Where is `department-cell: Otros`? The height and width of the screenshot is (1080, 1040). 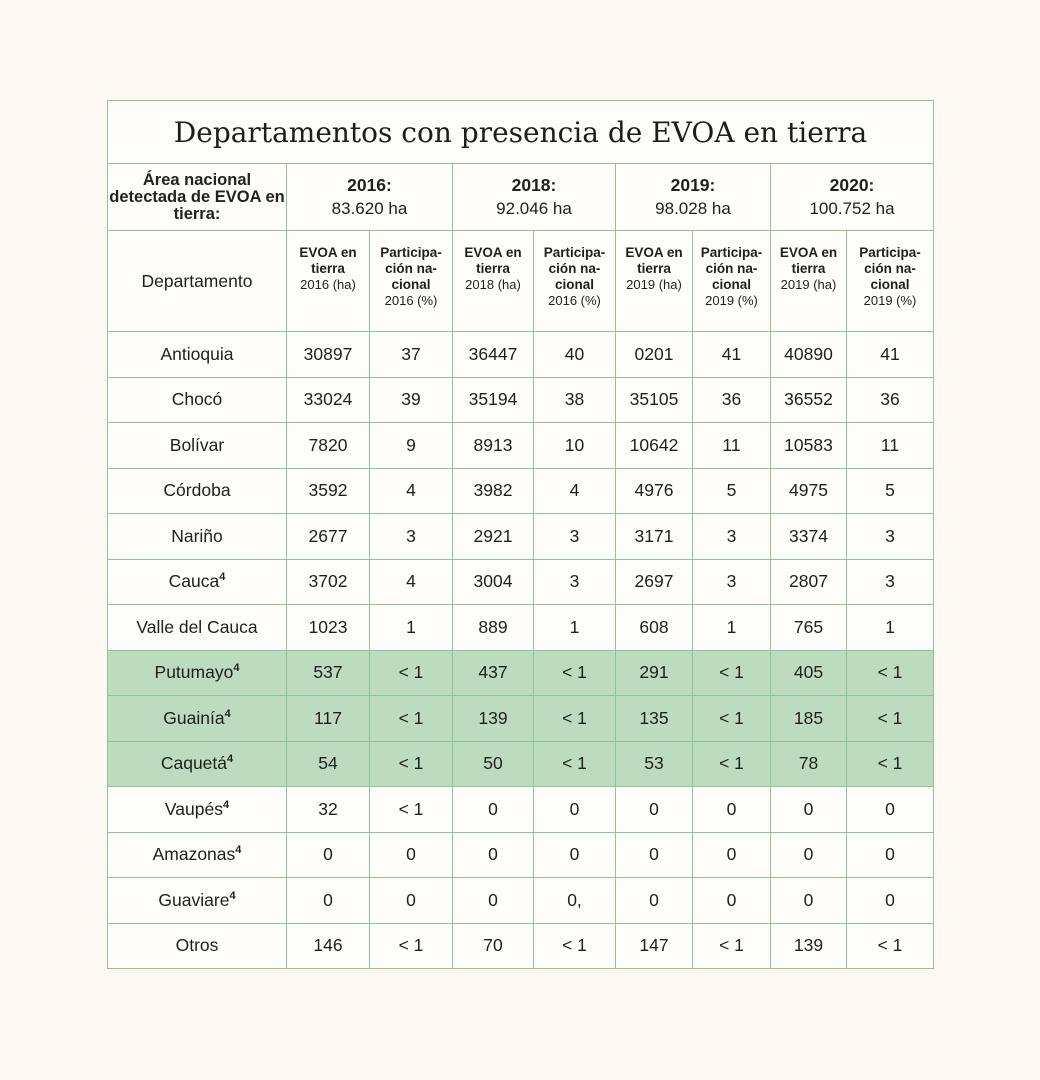
department-cell: Otros is located at coordinates (197, 945).